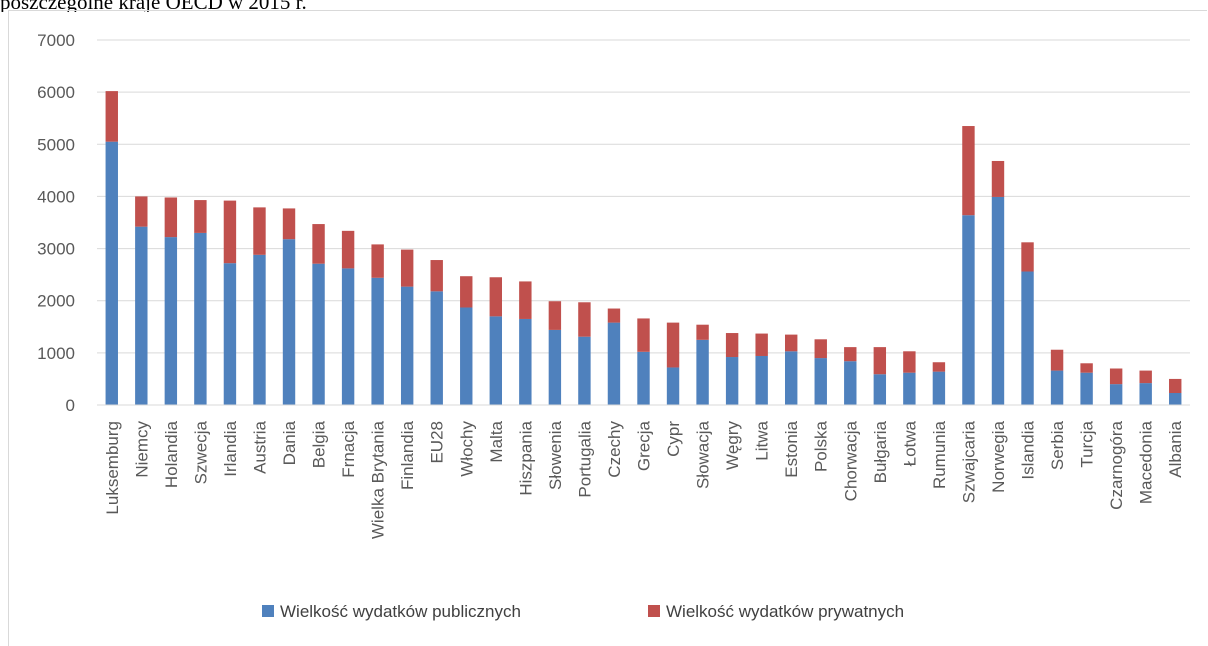 The image size is (1208, 646). I want to click on x-tick-label: Polska, so click(821, 446).